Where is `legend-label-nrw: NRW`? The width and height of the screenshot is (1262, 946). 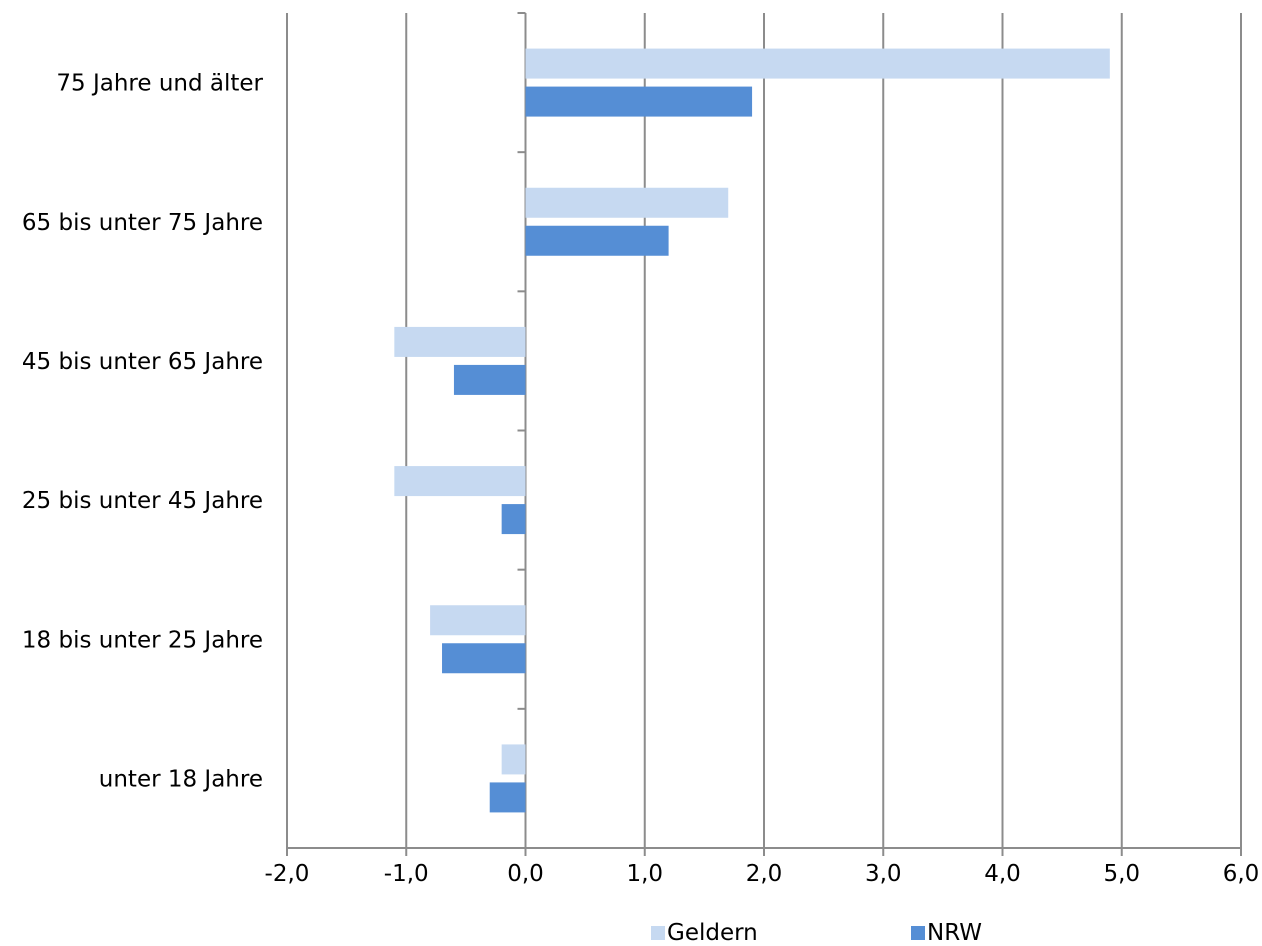 legend-label-nrw: NRW is located at coordinates (954, 933).